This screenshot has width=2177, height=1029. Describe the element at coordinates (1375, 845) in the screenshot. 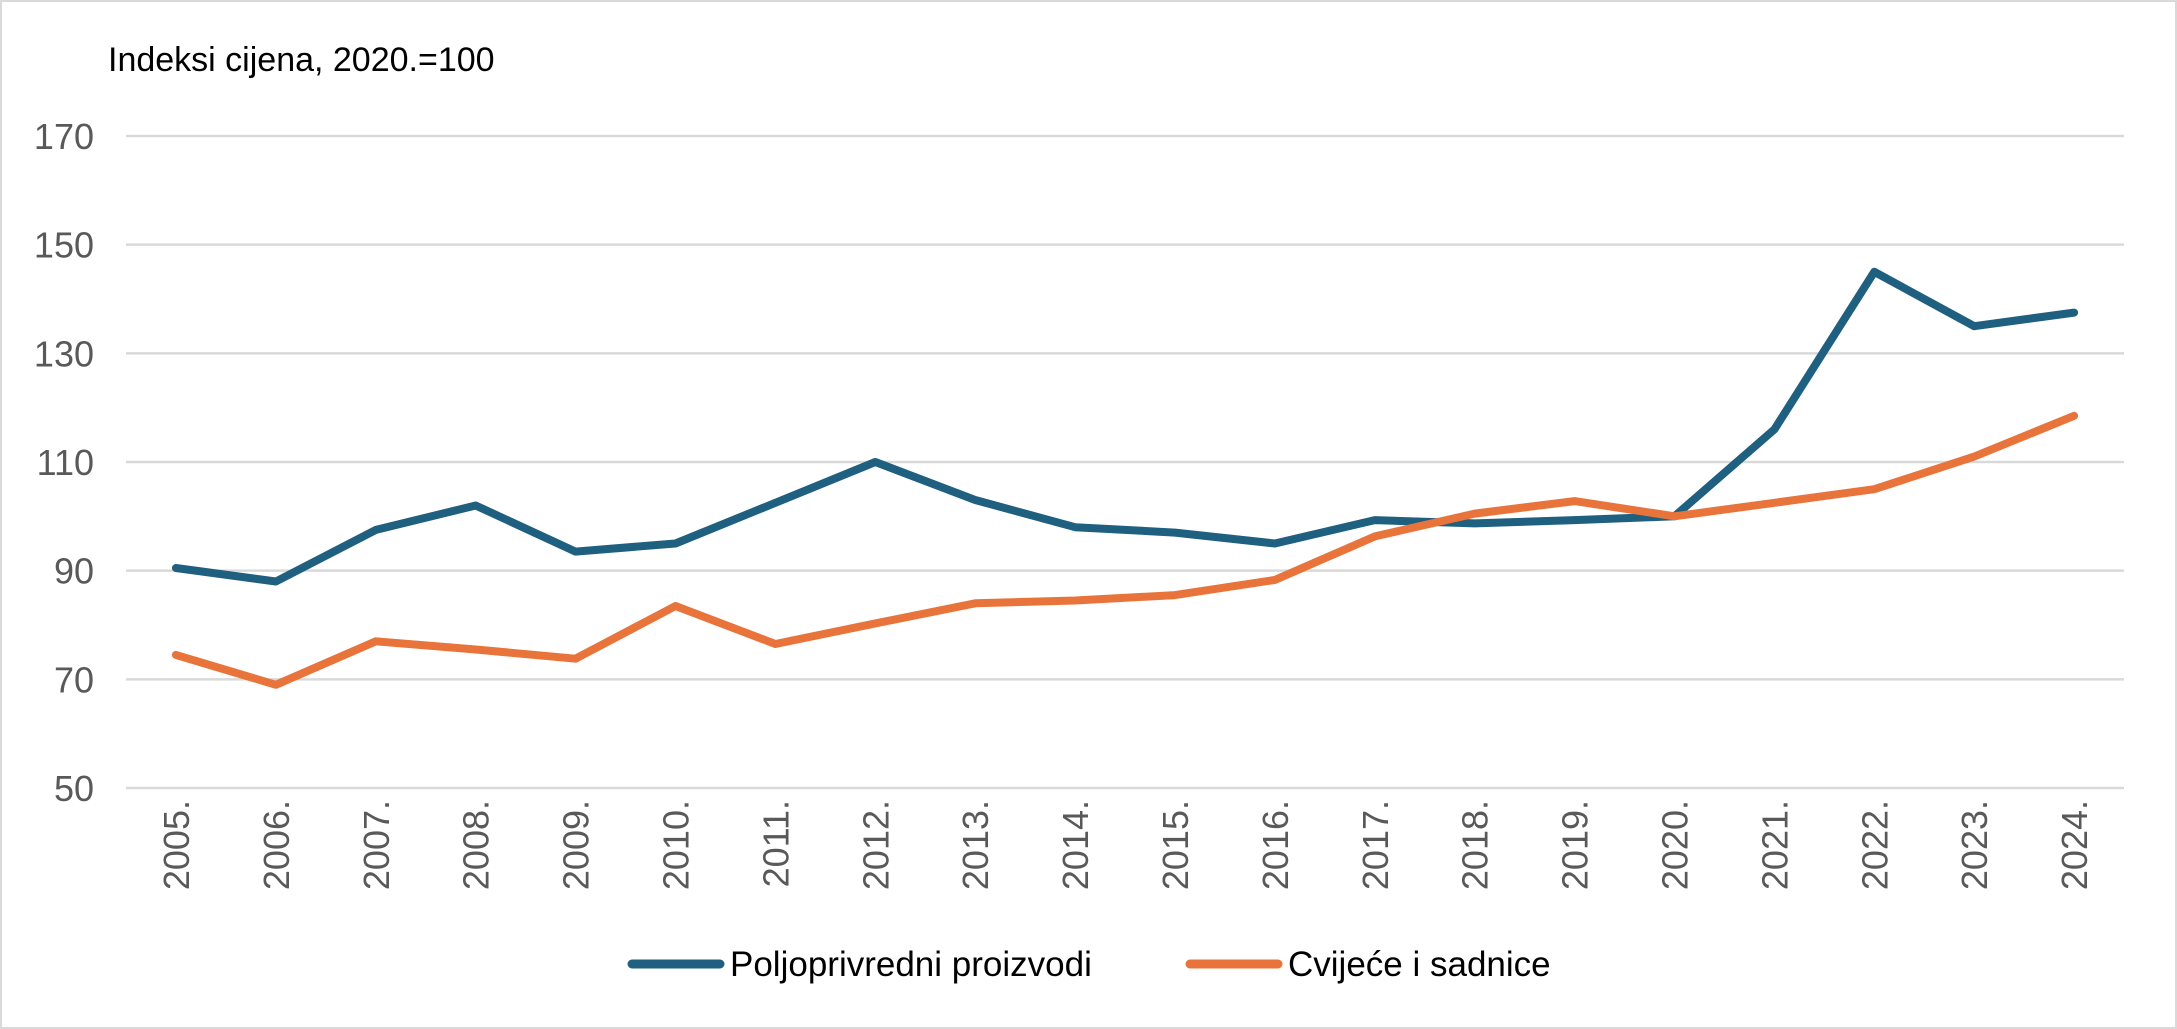

I see `x-tick-label: 2017.` at that location.